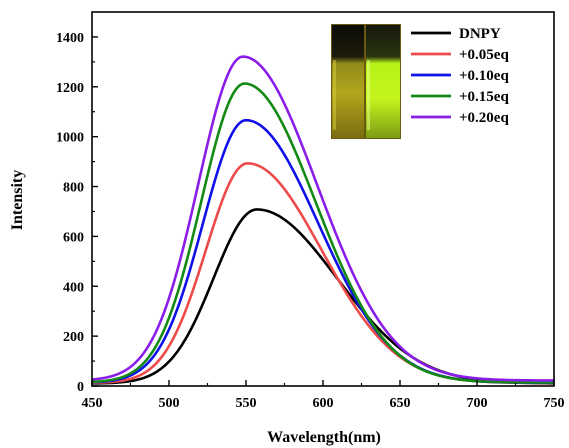  What do you see at coordinates (477, 403) in the screenshot?
I see `x-tick-label: 700` at bounding box center [477, 403].